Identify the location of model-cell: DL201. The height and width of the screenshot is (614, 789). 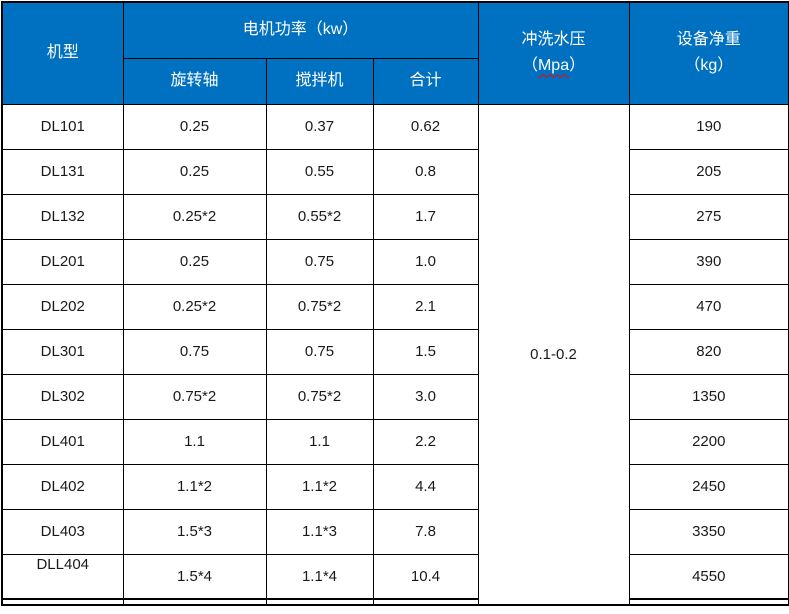
(62, 261).